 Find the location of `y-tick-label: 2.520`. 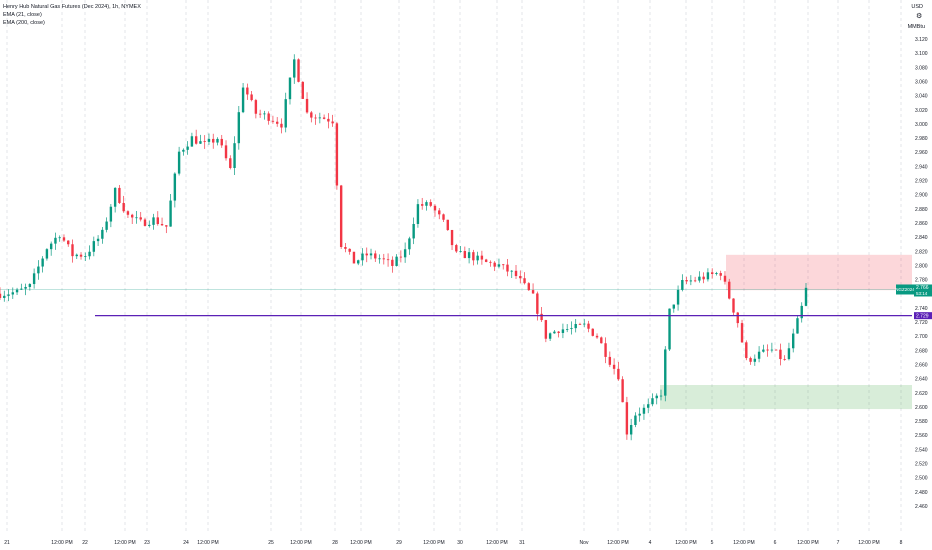

y-tick-label: 2.520 is located at coordinates (921, 465).